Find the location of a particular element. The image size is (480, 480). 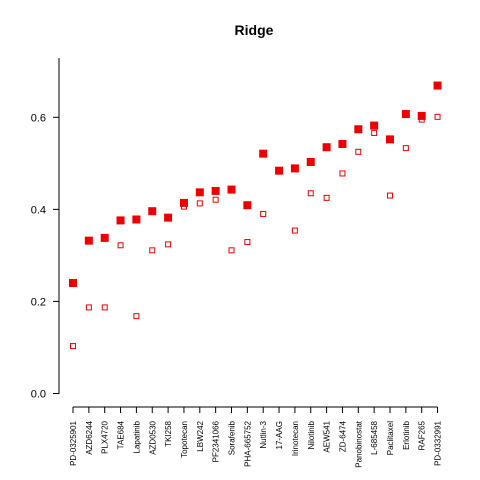

x-tick-label: PF2341066 is located at coordinates (216, 441).